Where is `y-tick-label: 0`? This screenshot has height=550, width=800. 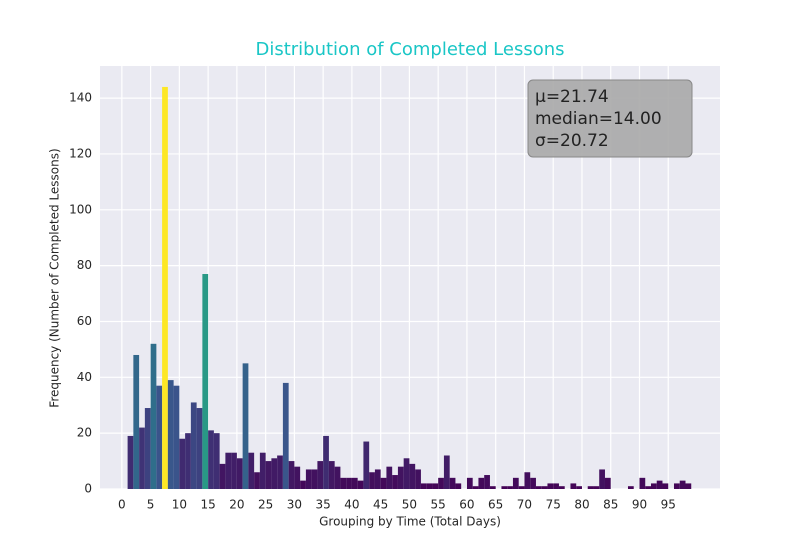
y-tick-label: 0 is located at coordinates (88, 489).